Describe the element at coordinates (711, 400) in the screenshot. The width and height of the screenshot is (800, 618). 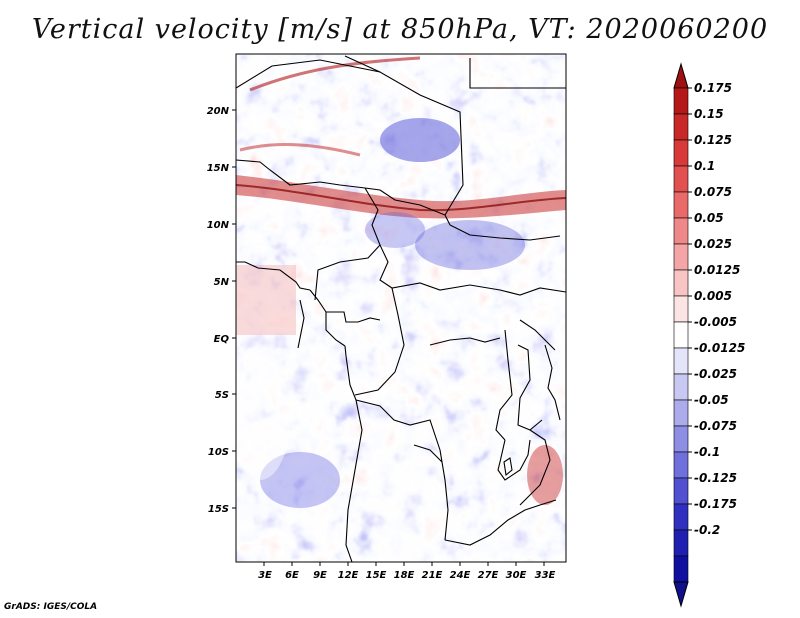
I see `colorbar-label: -0.05` at that location.